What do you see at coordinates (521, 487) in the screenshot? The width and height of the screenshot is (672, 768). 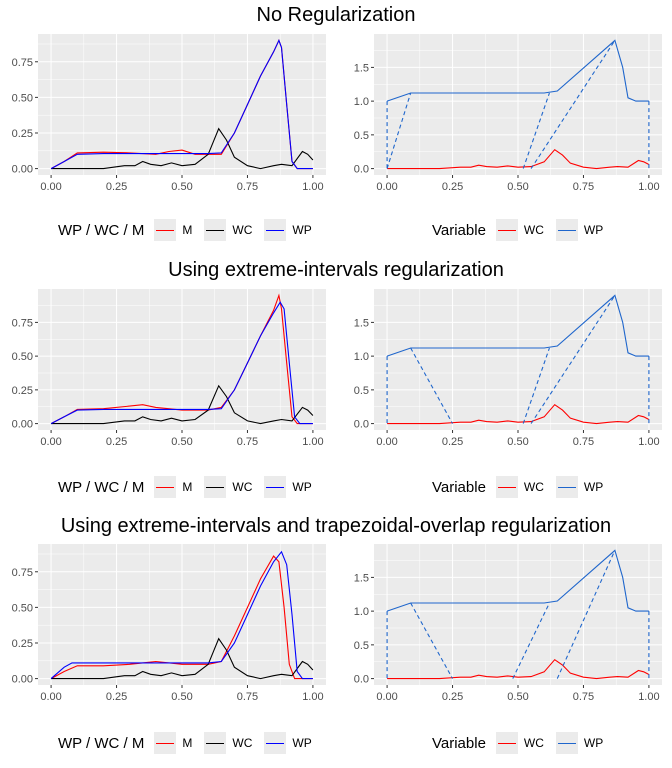 I see `legend-row2-right: Variable WC WP` at bounding box center [521, 487].